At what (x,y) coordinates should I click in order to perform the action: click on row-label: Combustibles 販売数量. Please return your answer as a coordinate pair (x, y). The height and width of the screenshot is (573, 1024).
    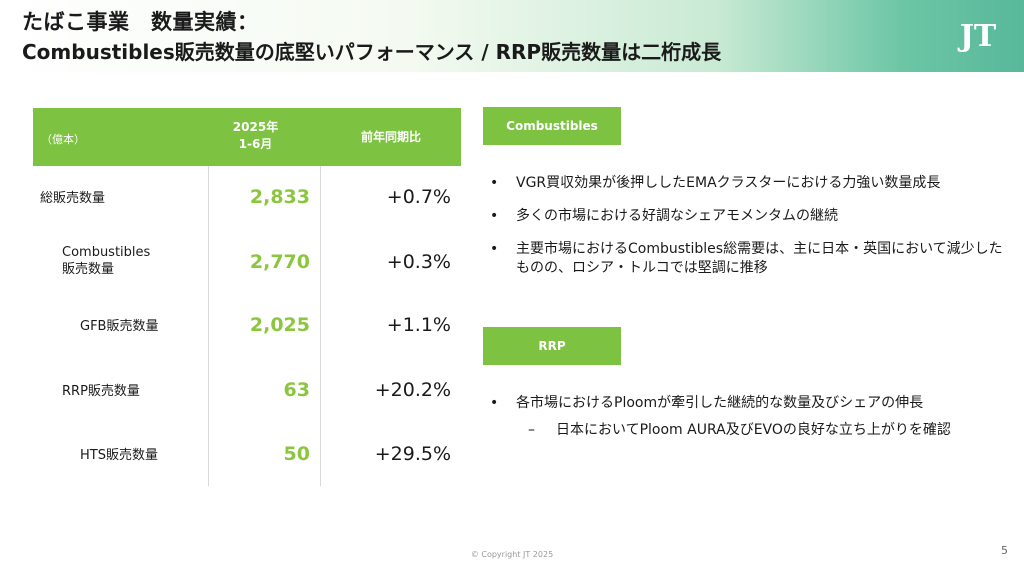
    Looking at the image, I should click on (106, 261).